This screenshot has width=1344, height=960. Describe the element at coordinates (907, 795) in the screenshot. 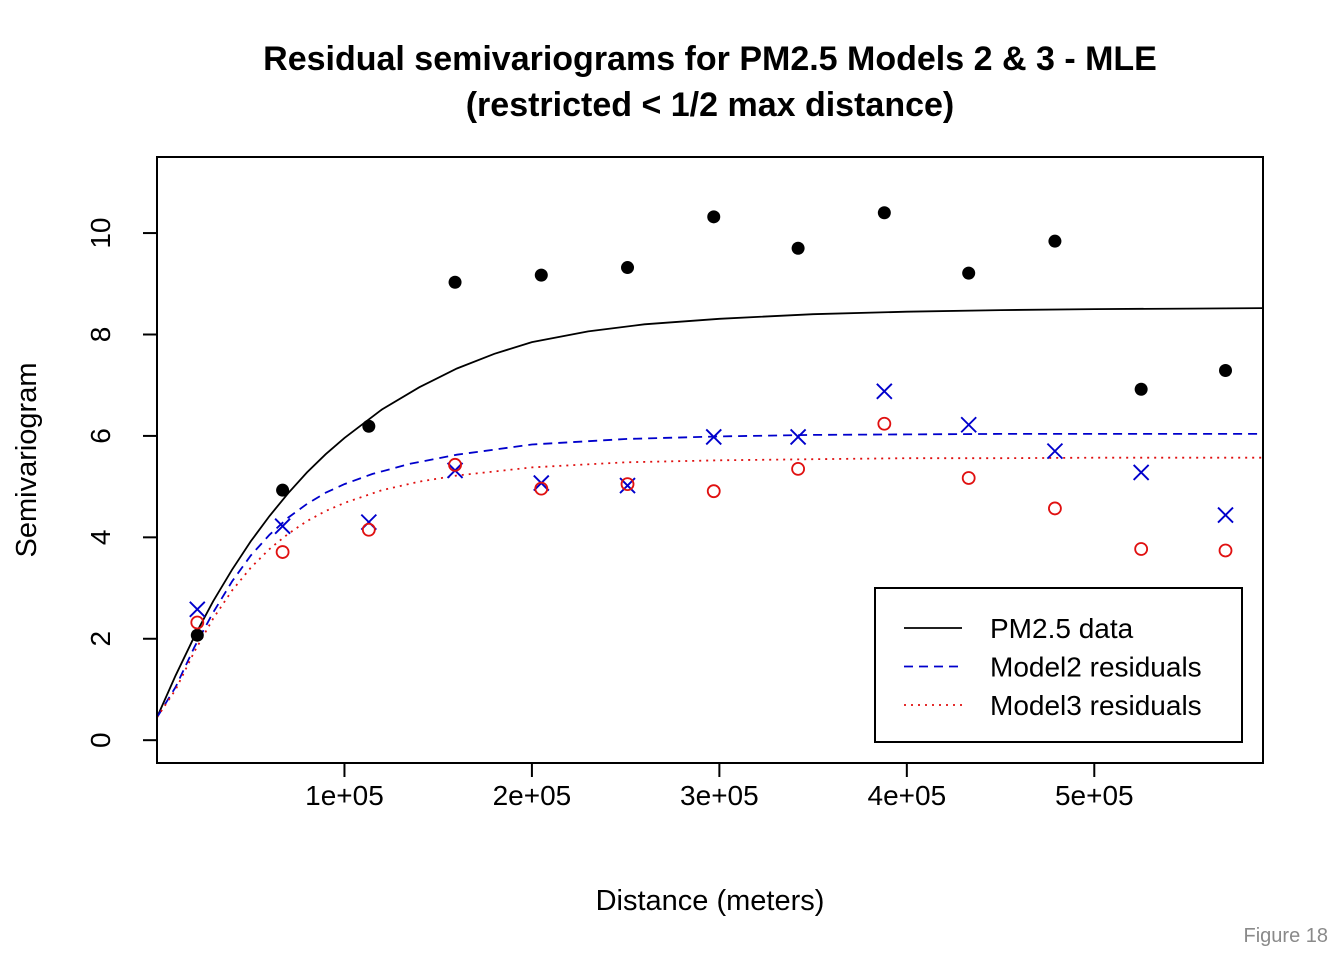

I see `x-tick-label: 4e+05` at that location.